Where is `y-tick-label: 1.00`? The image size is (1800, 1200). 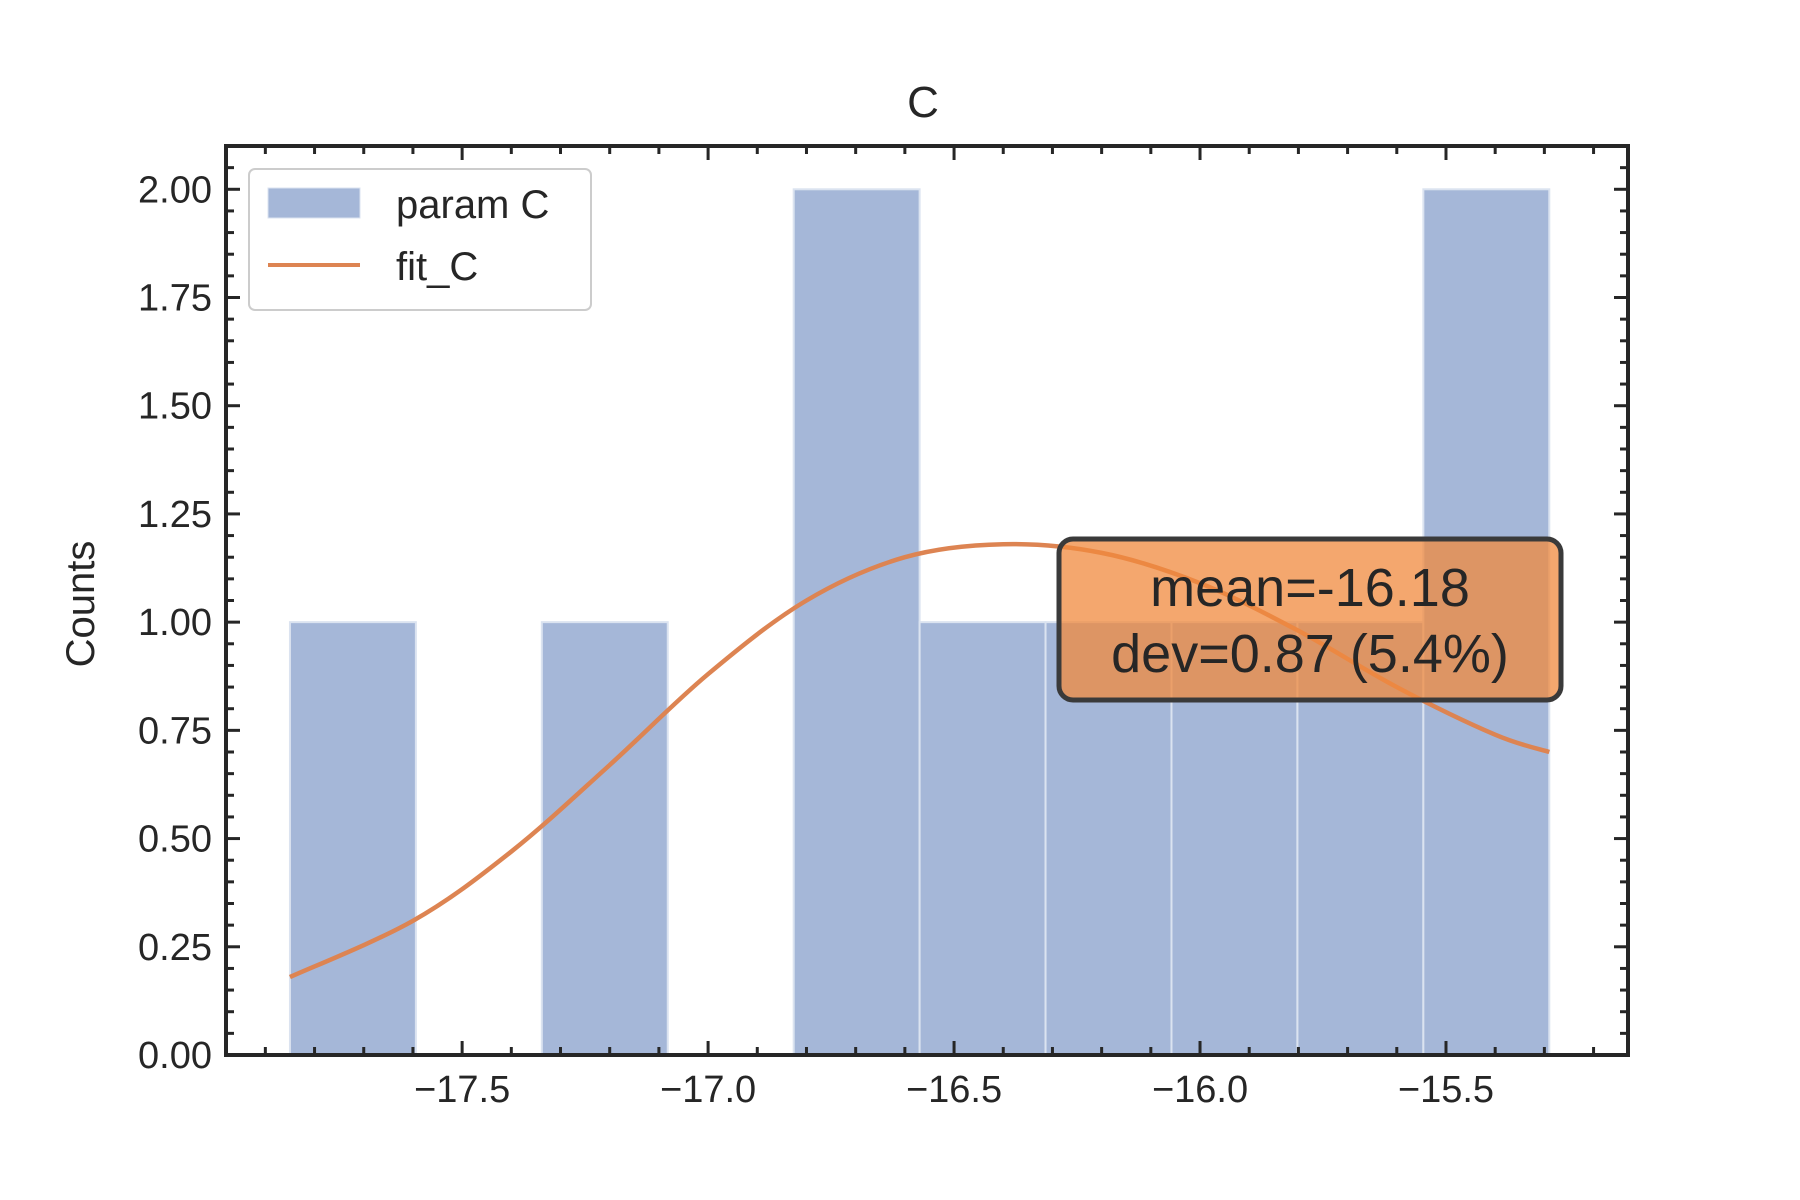
y-tick-label: 1.00 is located at coordinates (175, 623).